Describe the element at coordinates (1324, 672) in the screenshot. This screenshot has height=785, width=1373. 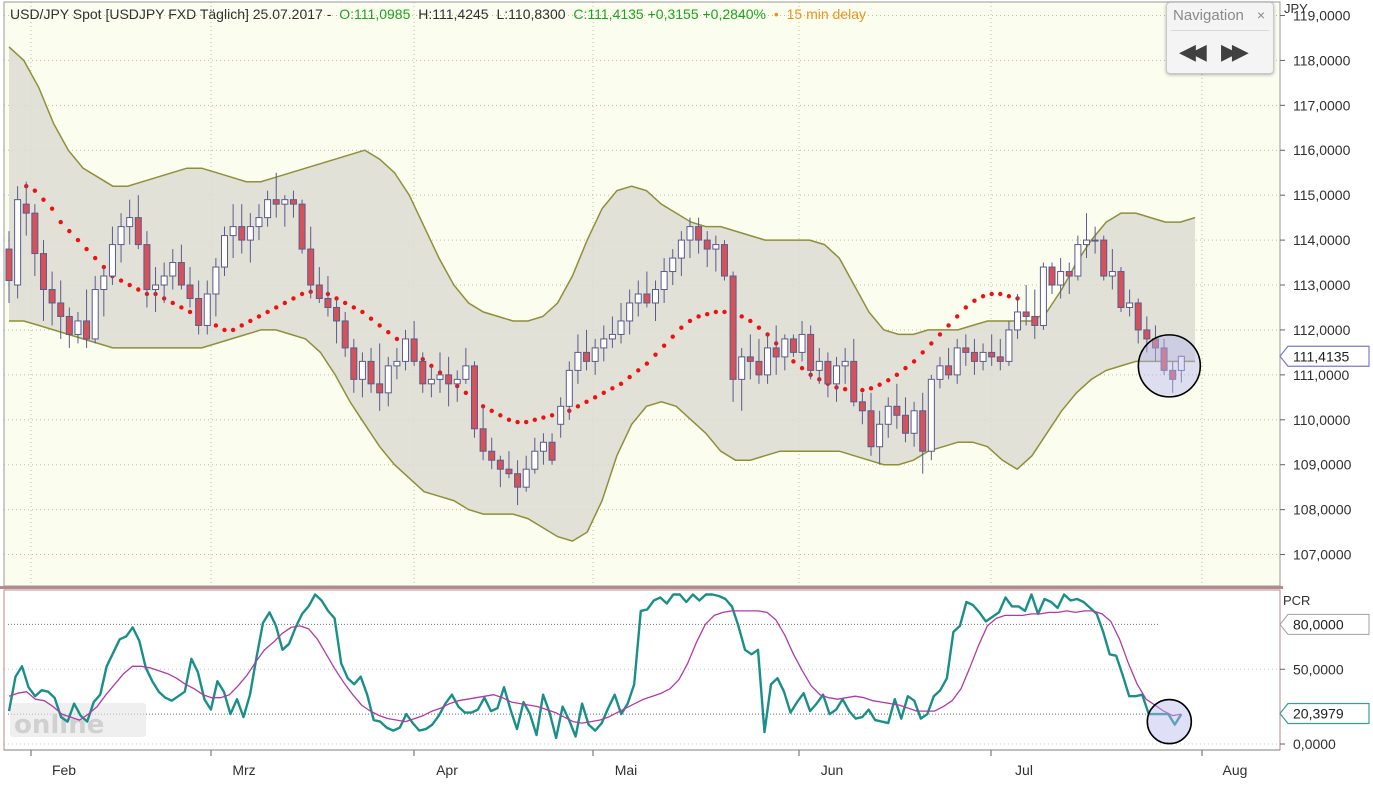
I see `pcr-y-axis: 0,0000 50,0000 PCR 80,0000 20,3979` at that location.